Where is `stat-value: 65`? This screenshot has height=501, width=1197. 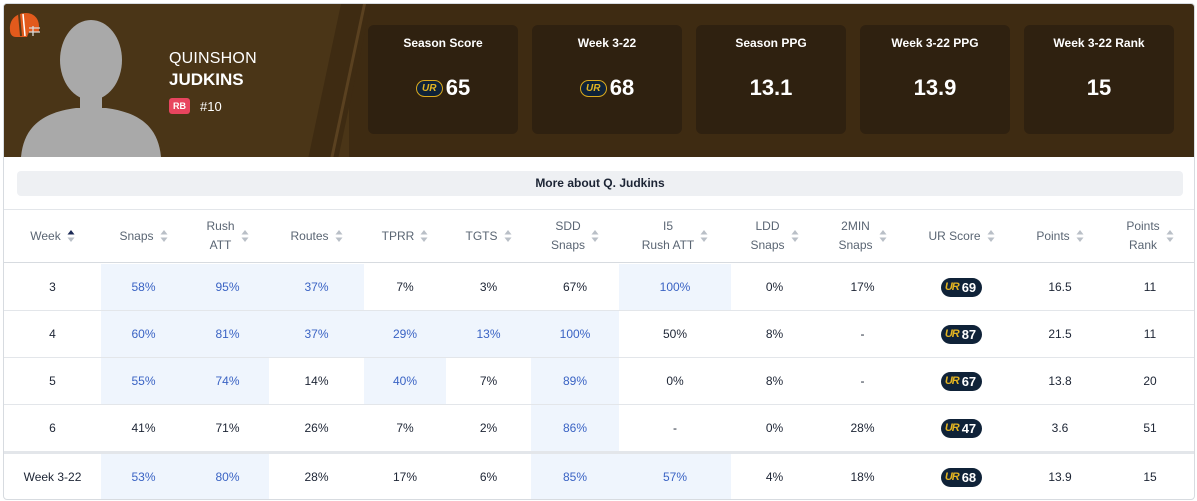 stat-value: 65 is located at coordinates (458, 87).